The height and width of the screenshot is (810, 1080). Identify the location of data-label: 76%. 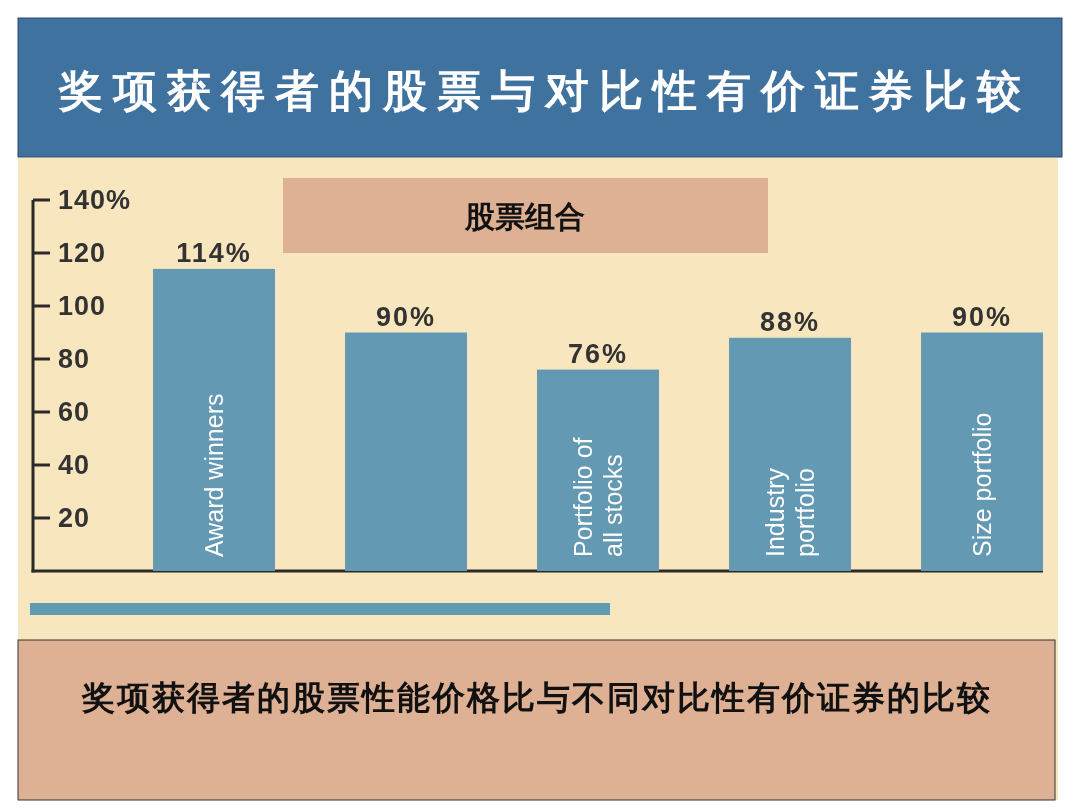
(598, 353).